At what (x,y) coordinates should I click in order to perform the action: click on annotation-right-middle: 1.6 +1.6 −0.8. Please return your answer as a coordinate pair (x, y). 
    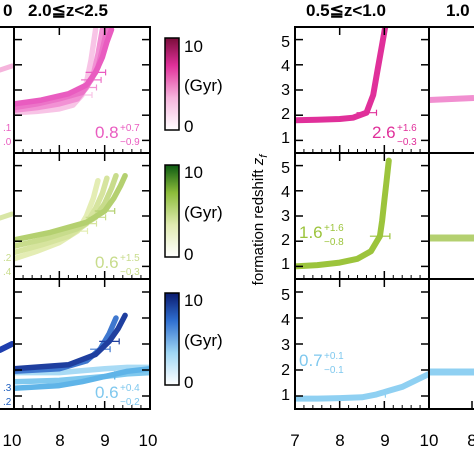
    Looking at the image, I should click on (321, 235).